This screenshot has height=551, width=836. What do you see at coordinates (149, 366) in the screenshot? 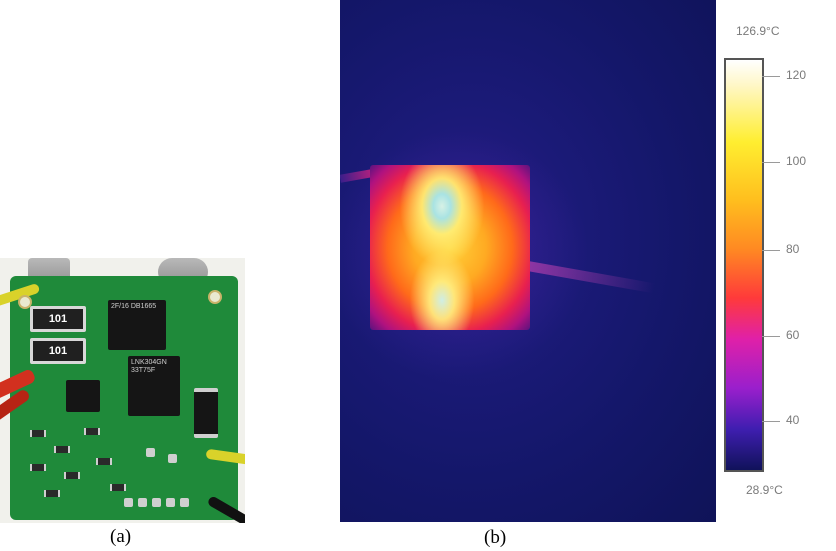
I see `ic-marking: LNK304GN 33T75F` at bounding box center [149, 366].